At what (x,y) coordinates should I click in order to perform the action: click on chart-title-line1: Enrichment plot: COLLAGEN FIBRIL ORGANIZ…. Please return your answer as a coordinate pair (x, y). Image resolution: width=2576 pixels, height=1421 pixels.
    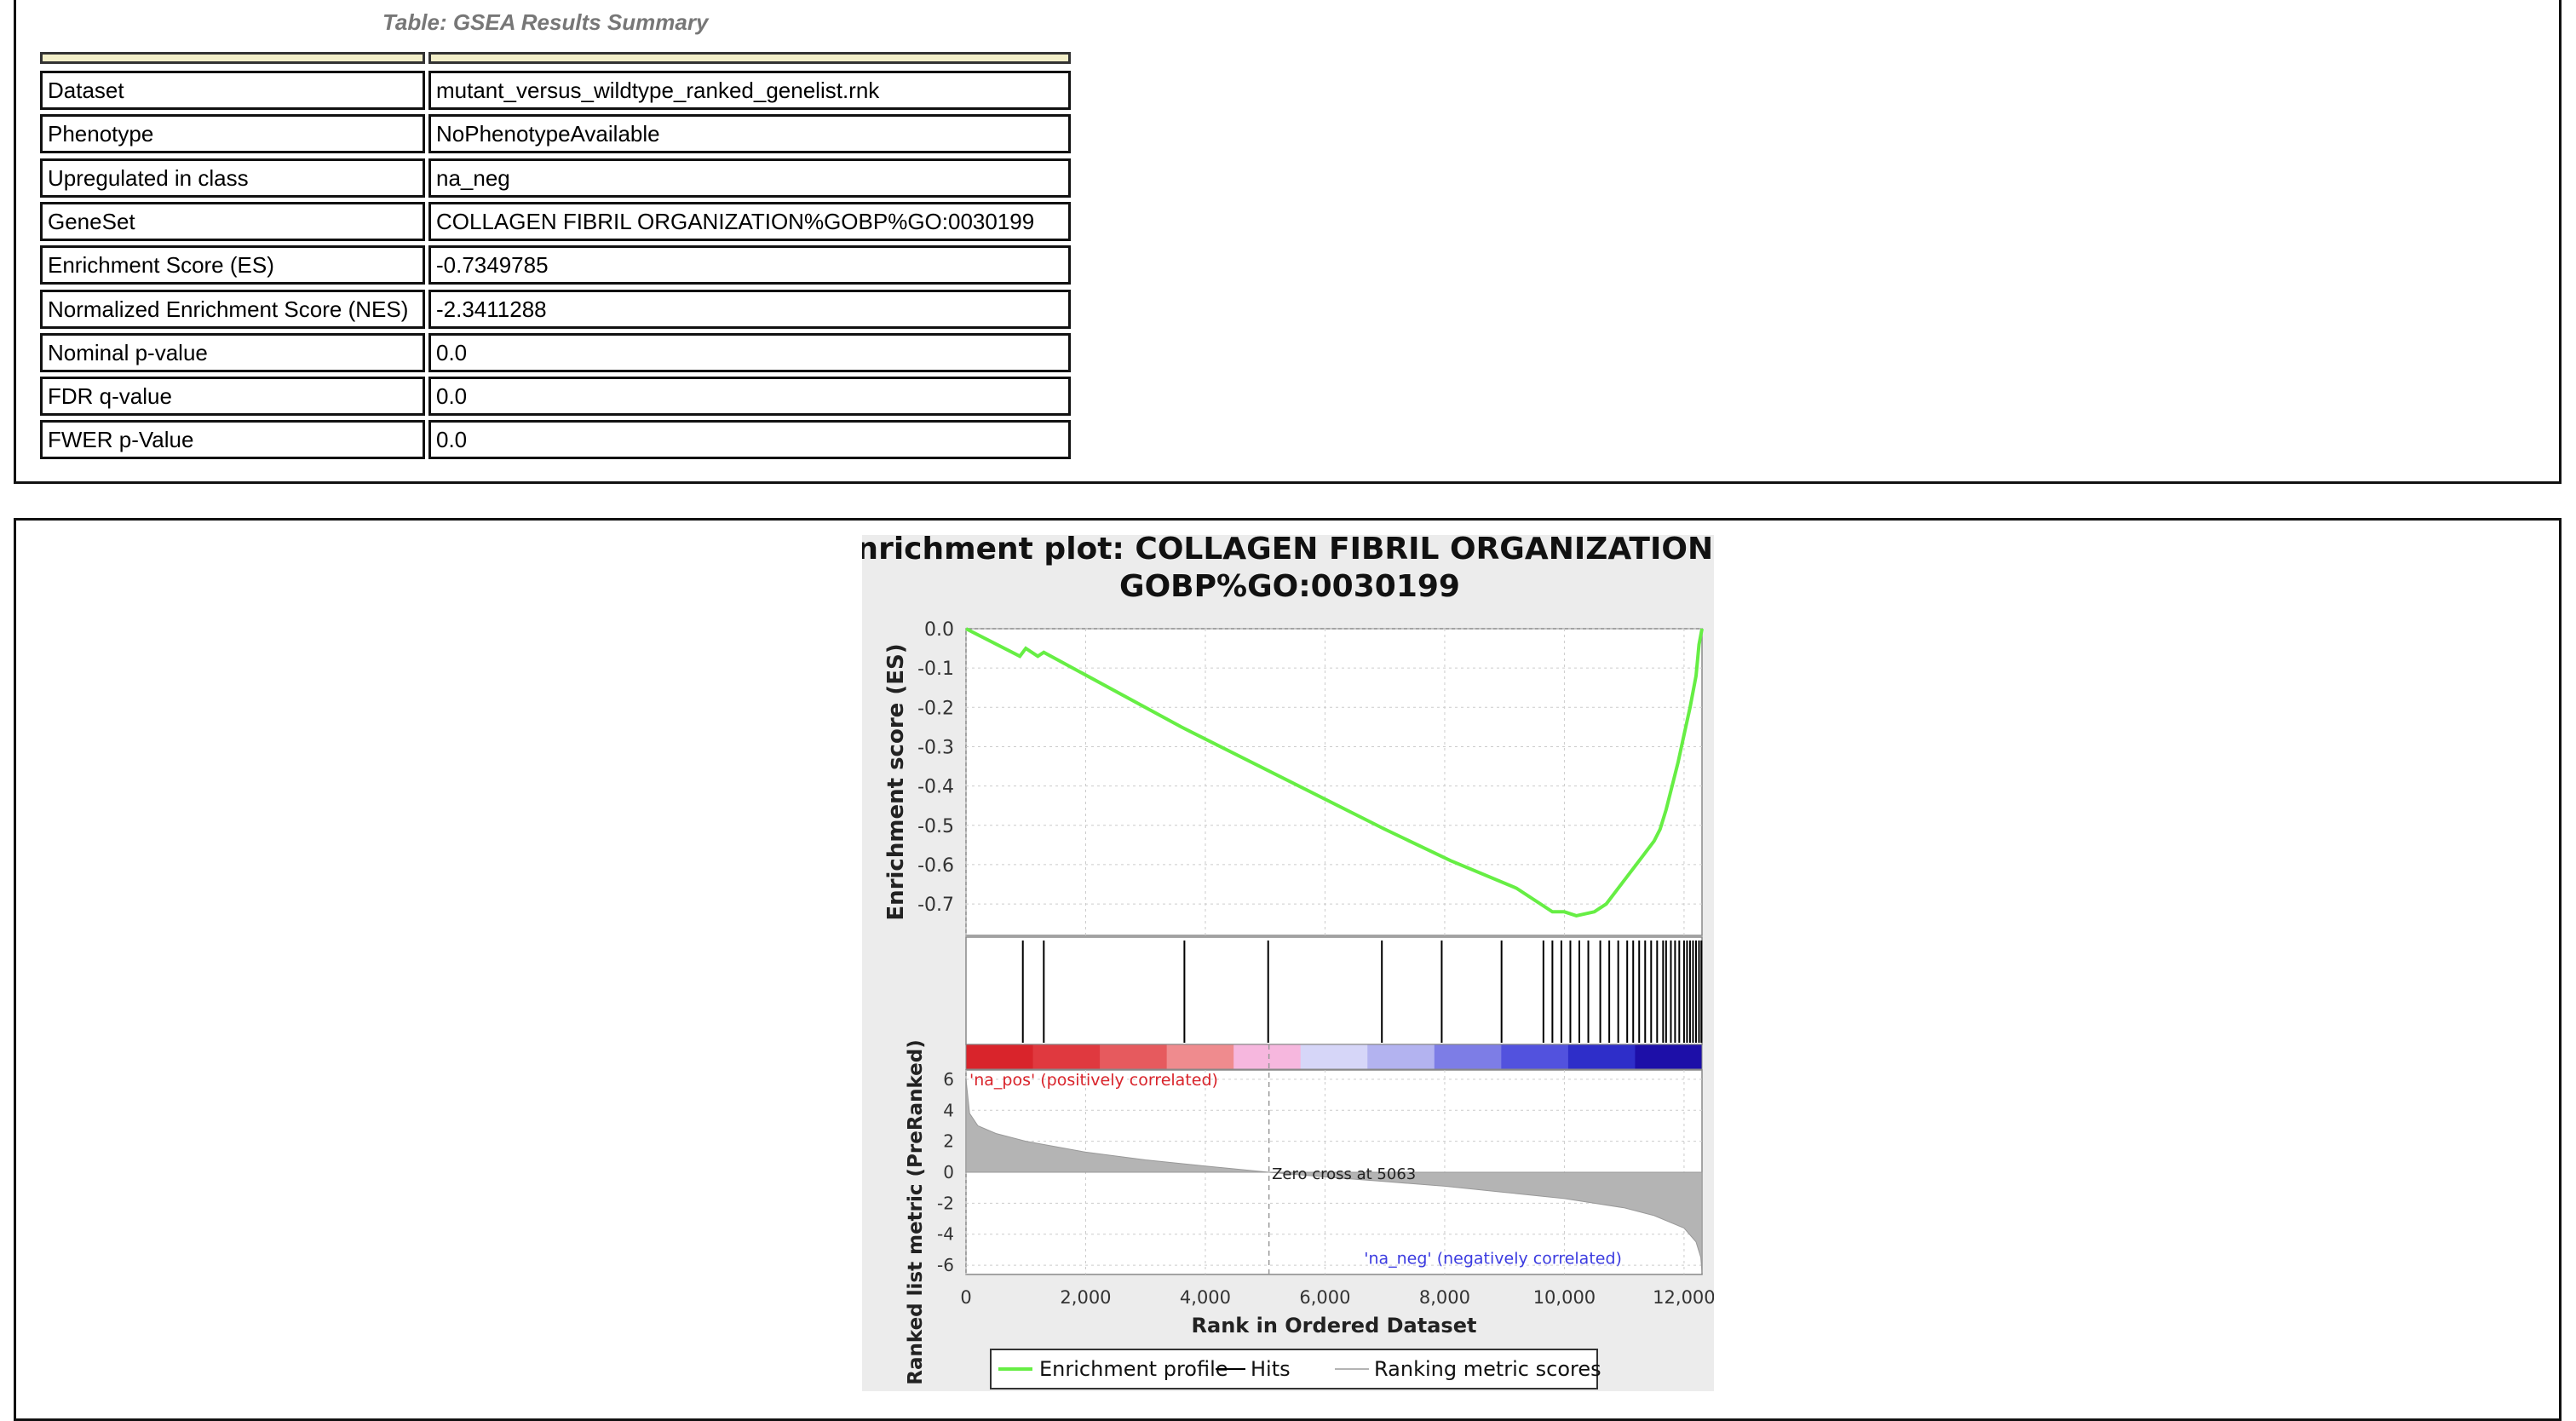
    Looking at the image, I should click on (1288, 551).